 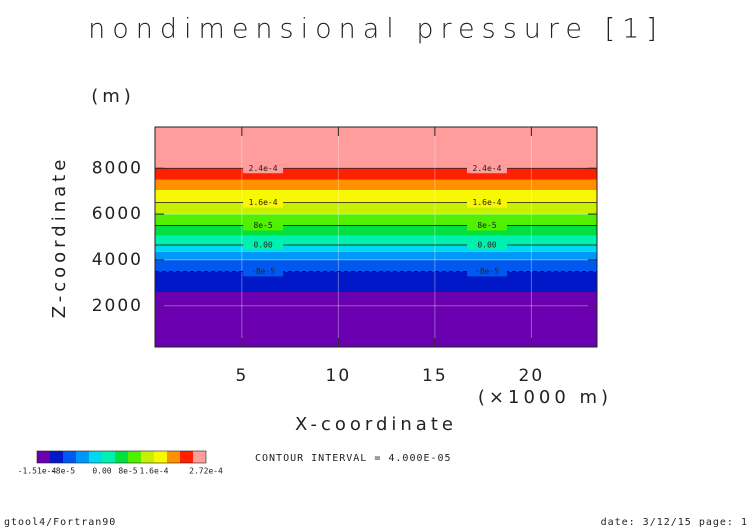 What do you see at coordinates (674, 522) in the screenshot?
I see `footer-right: date: 3/12/15 page: 1` at bounding box center [674, 522].